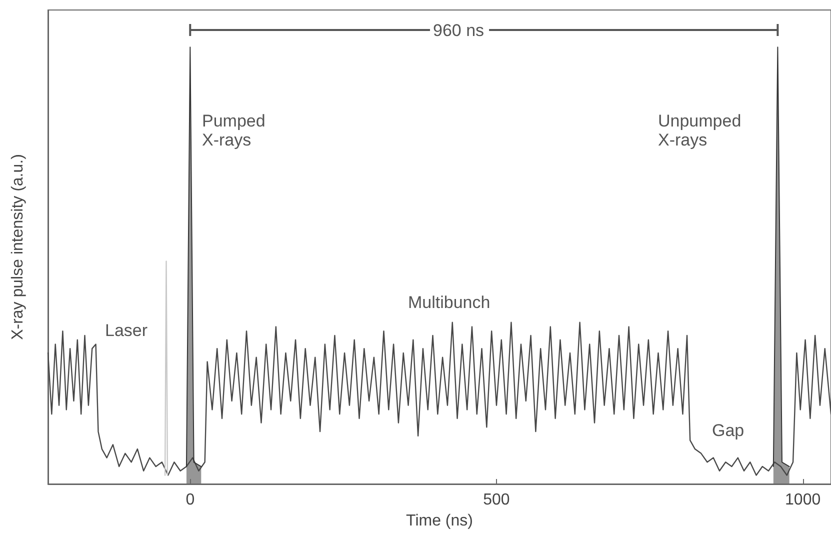 The height and width of the screenshot is (536, 831). Describe the element at coordinates (496, 500) in the screenshot. I see `x-tick-label: 500` at that location.